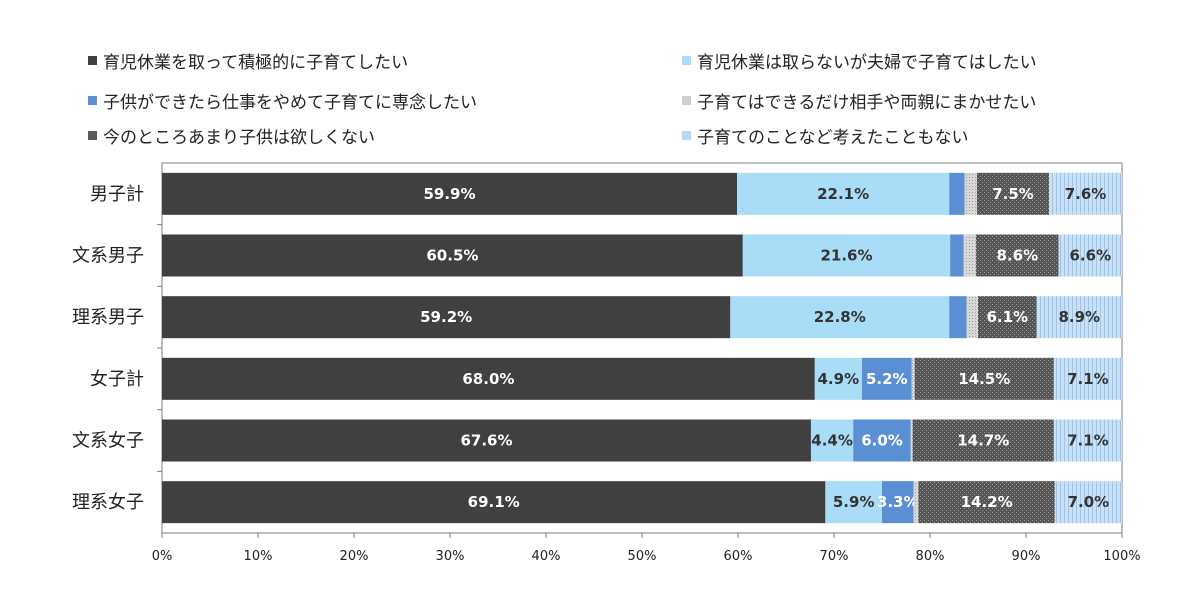 This screenshot has height=600, width=1200. I want to click on legend-item: 育児休業を取って積極的に子育てしたい, so click(248, 60).